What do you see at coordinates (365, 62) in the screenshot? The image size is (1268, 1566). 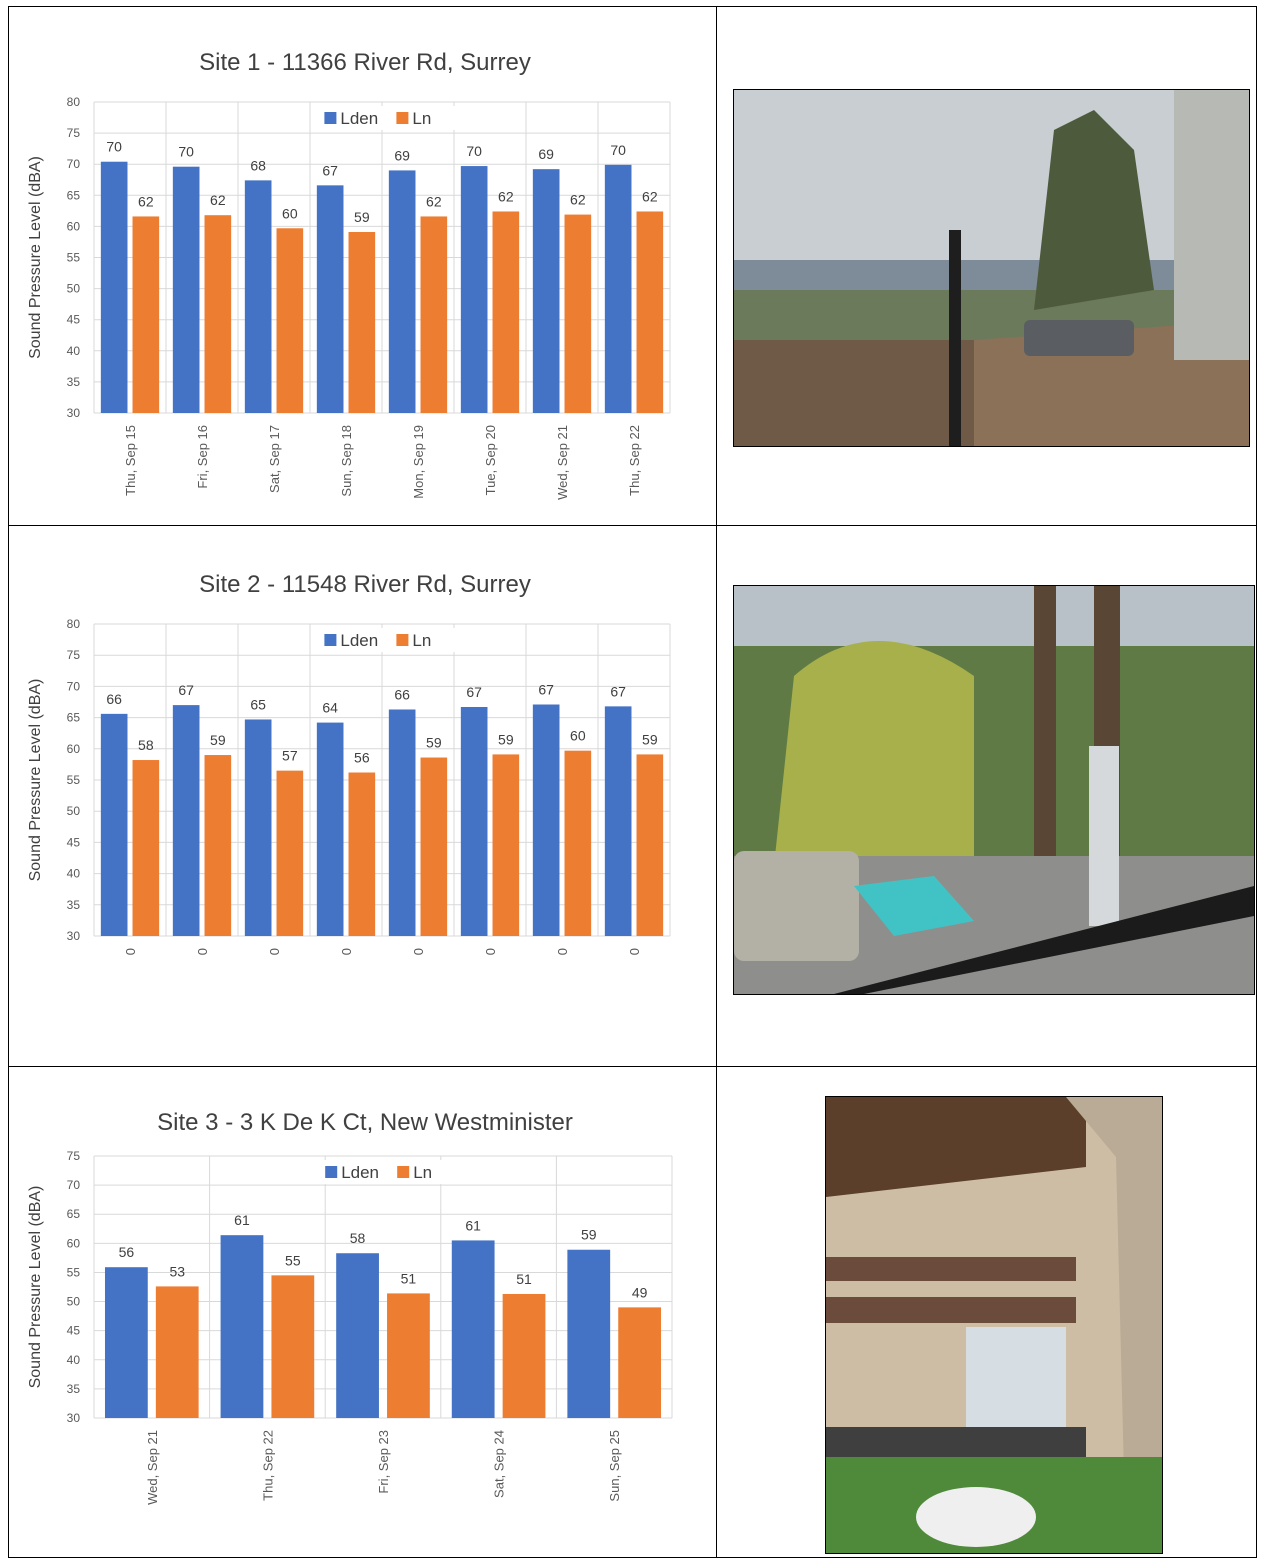 I see `chart-title: Site 1 - 11366 River Rd, Surrey` at bounding box center [365, 62].